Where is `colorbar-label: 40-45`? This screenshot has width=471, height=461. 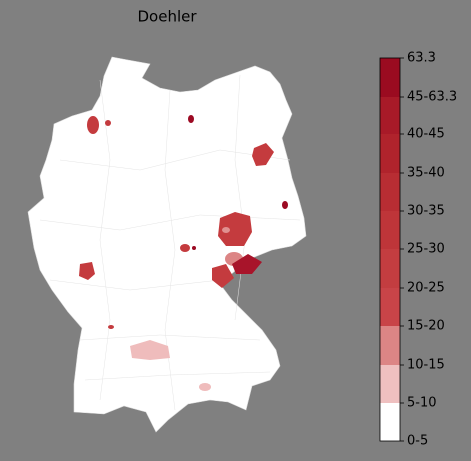 colorbar-label: 40-45 is located at coordinates (426, 134).